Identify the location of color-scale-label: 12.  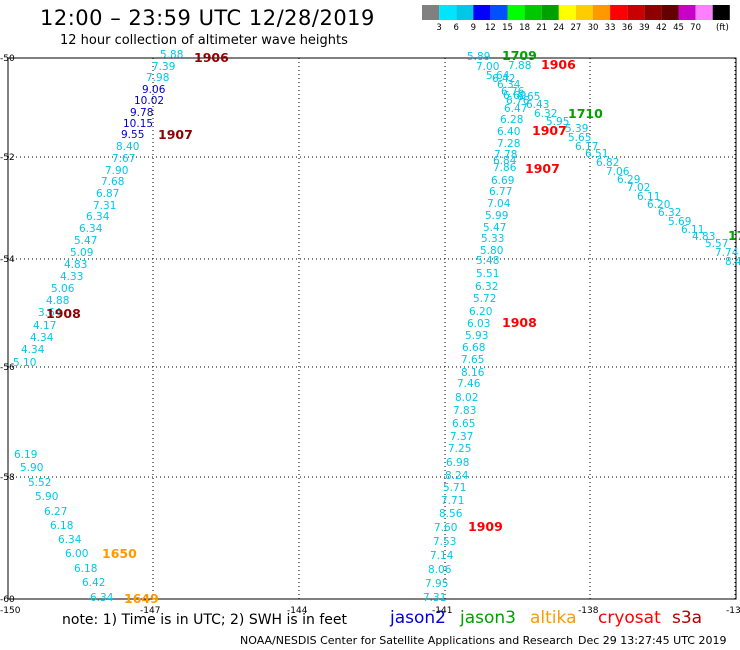
(490, 28).